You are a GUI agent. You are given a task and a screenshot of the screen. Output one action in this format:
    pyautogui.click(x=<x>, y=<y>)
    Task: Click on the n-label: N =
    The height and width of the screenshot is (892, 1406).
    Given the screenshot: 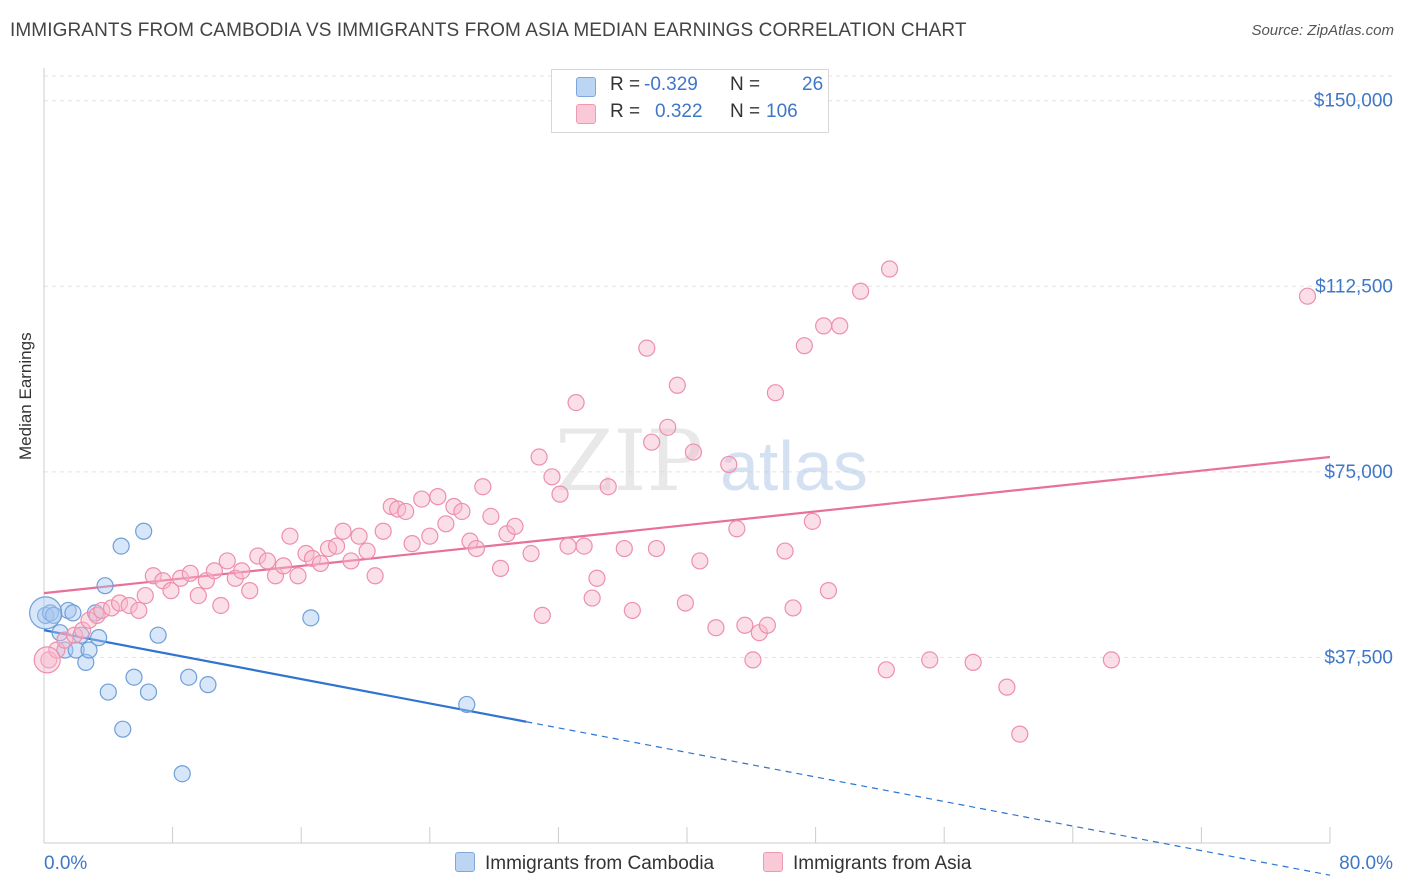 What is the action you would take?
    pyautogui.click(x=745, y=111)
    